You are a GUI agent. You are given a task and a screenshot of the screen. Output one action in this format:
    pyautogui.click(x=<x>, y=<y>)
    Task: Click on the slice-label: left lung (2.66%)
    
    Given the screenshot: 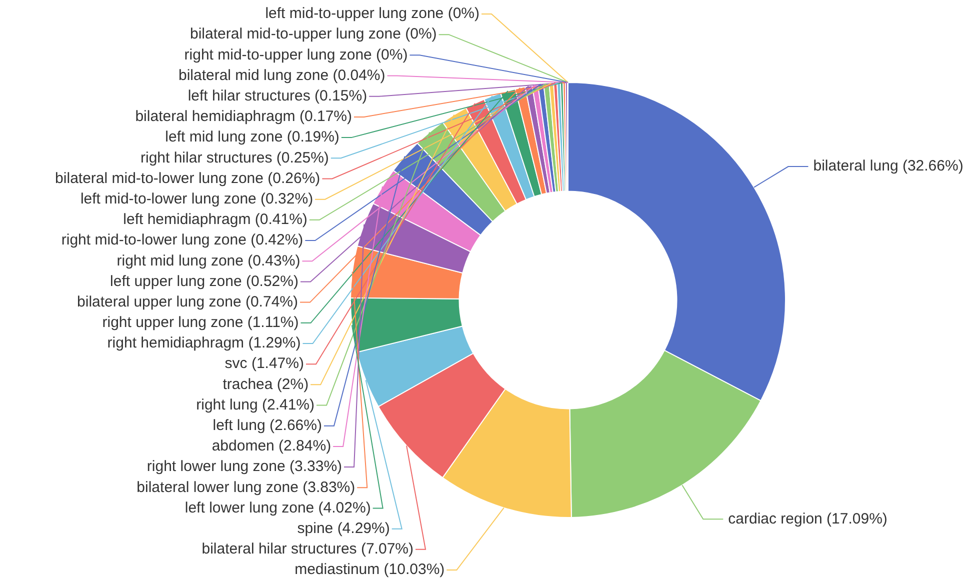 What is the action you would take?
    pyautogui.click(x=267, y=425)
    